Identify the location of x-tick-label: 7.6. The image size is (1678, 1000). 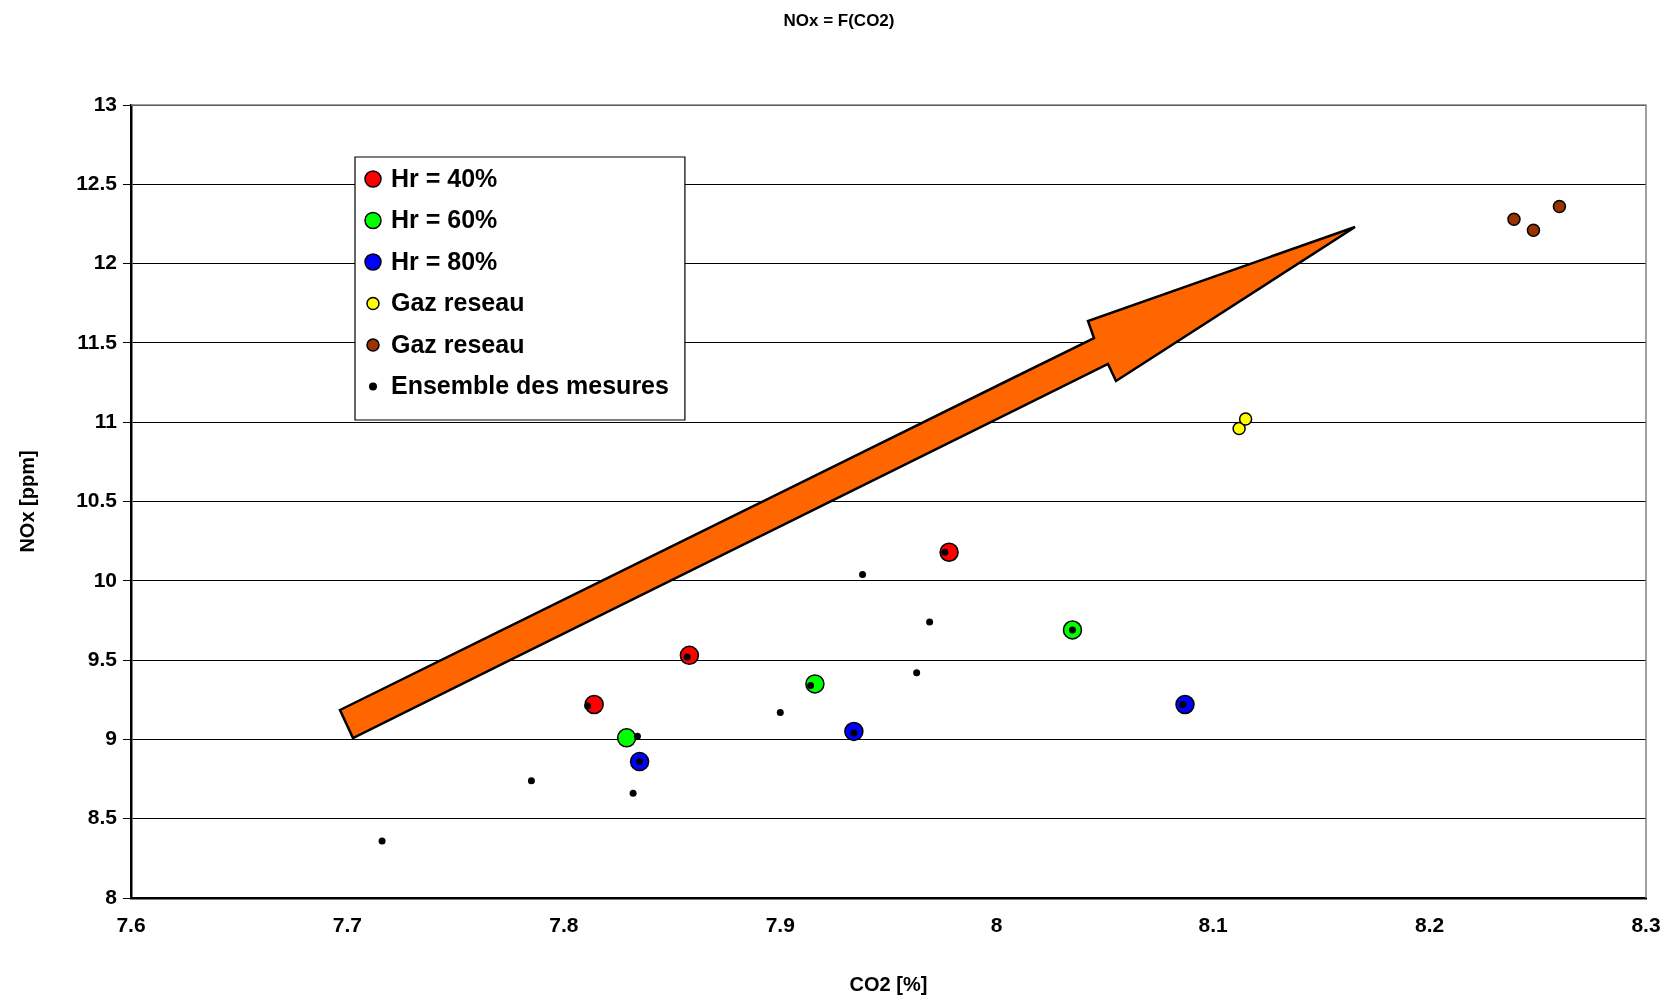
(131, 925).